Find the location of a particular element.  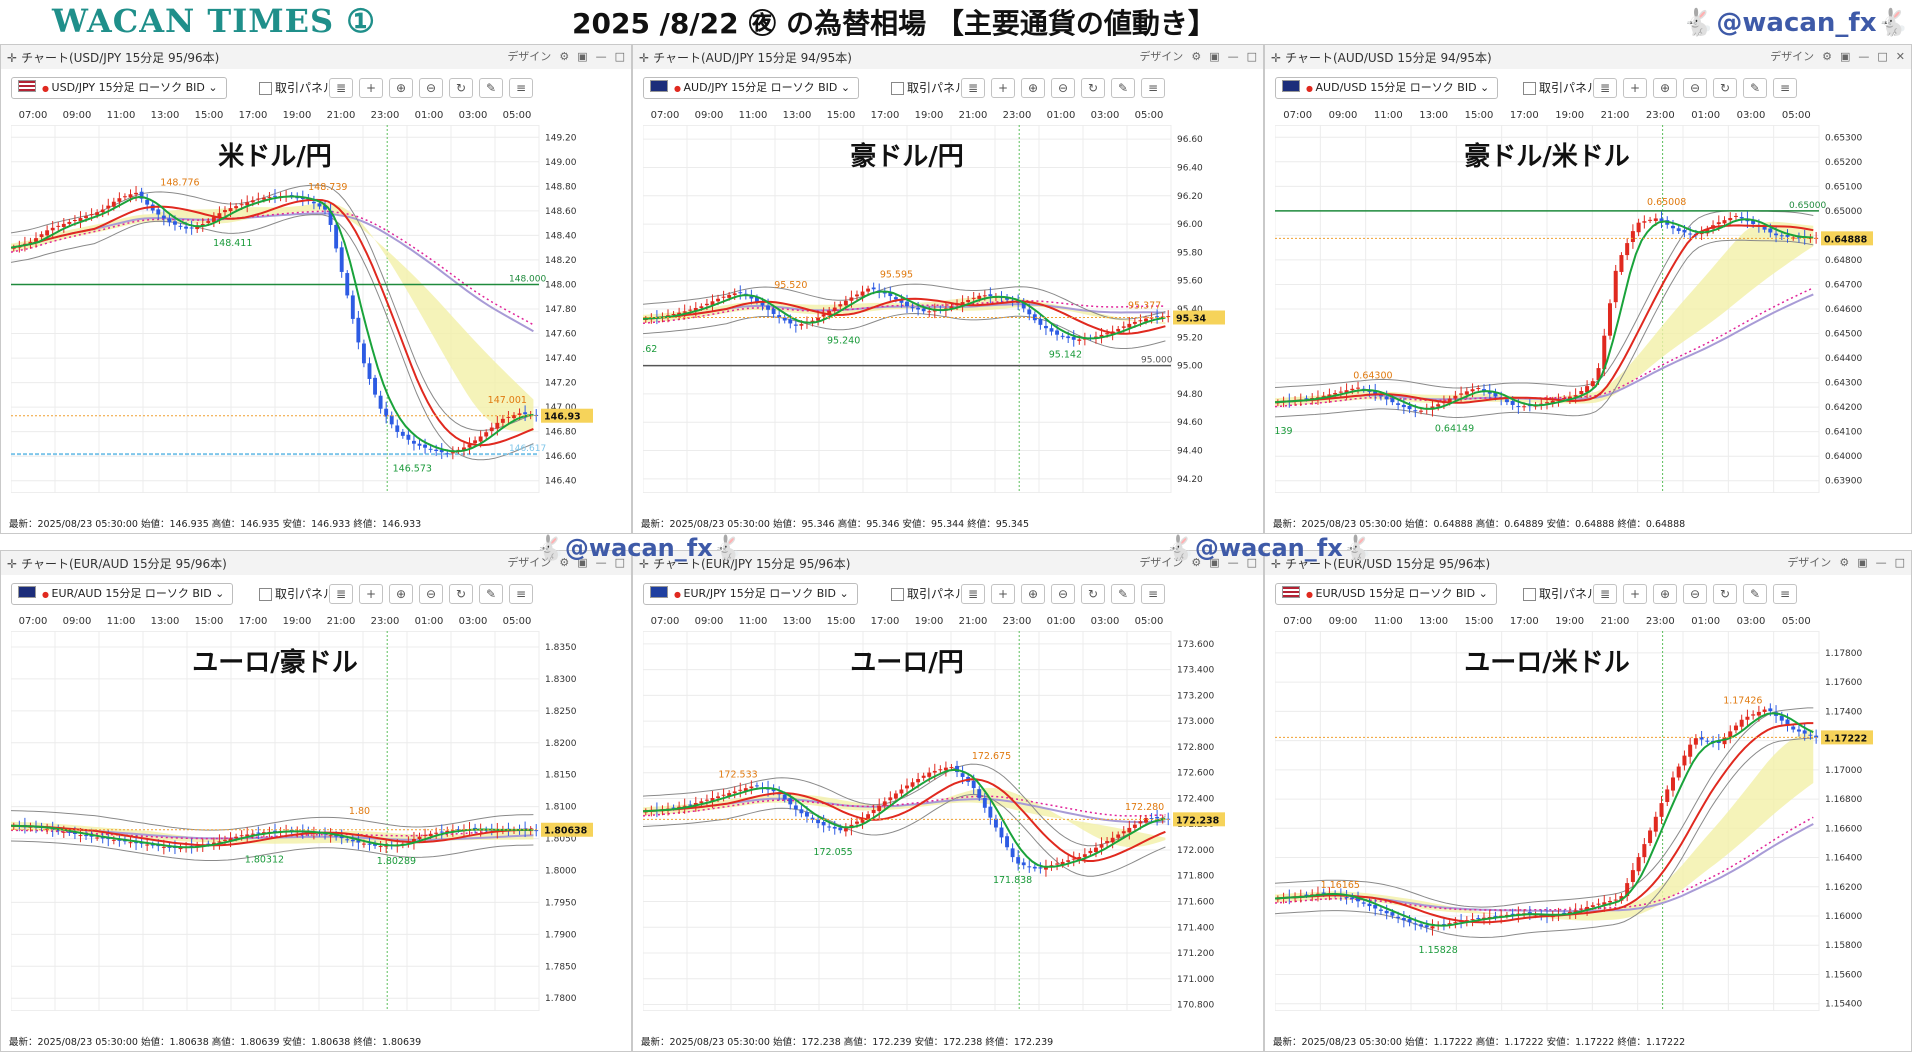

symbol-select: ● AUD/JPY 15分足 ローソク BID ⌄ is located at coordinates (751, 88).